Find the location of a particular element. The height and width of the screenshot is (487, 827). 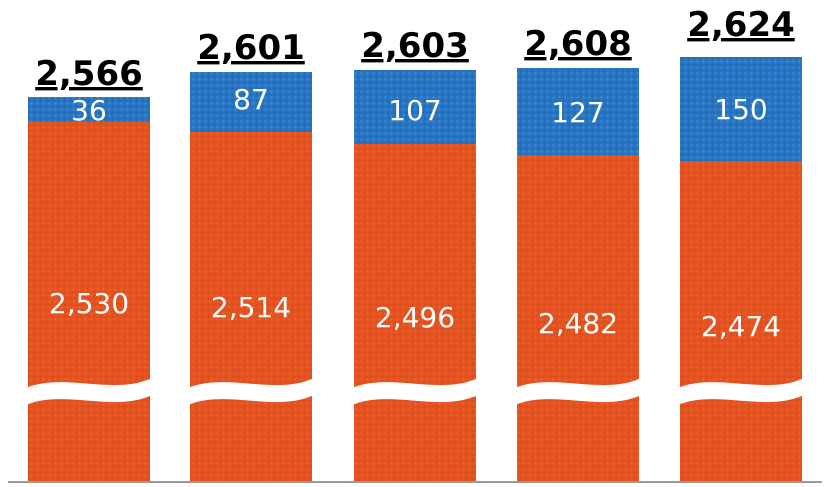

bar-group-2: 2,514 87 2,601 is located at coordinates (251, 255).